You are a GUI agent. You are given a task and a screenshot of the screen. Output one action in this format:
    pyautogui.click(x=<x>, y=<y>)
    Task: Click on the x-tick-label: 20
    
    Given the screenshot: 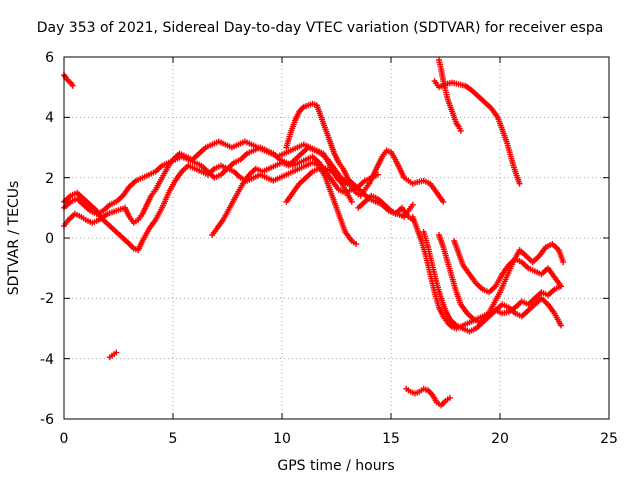 What is the action you would take?
    pyautogui.click(x=500, y=439)
    